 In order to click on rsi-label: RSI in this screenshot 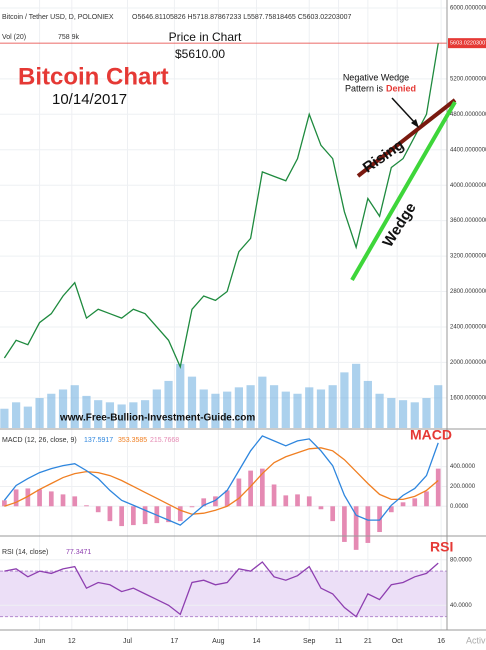, I will do `click(441, 547)`.